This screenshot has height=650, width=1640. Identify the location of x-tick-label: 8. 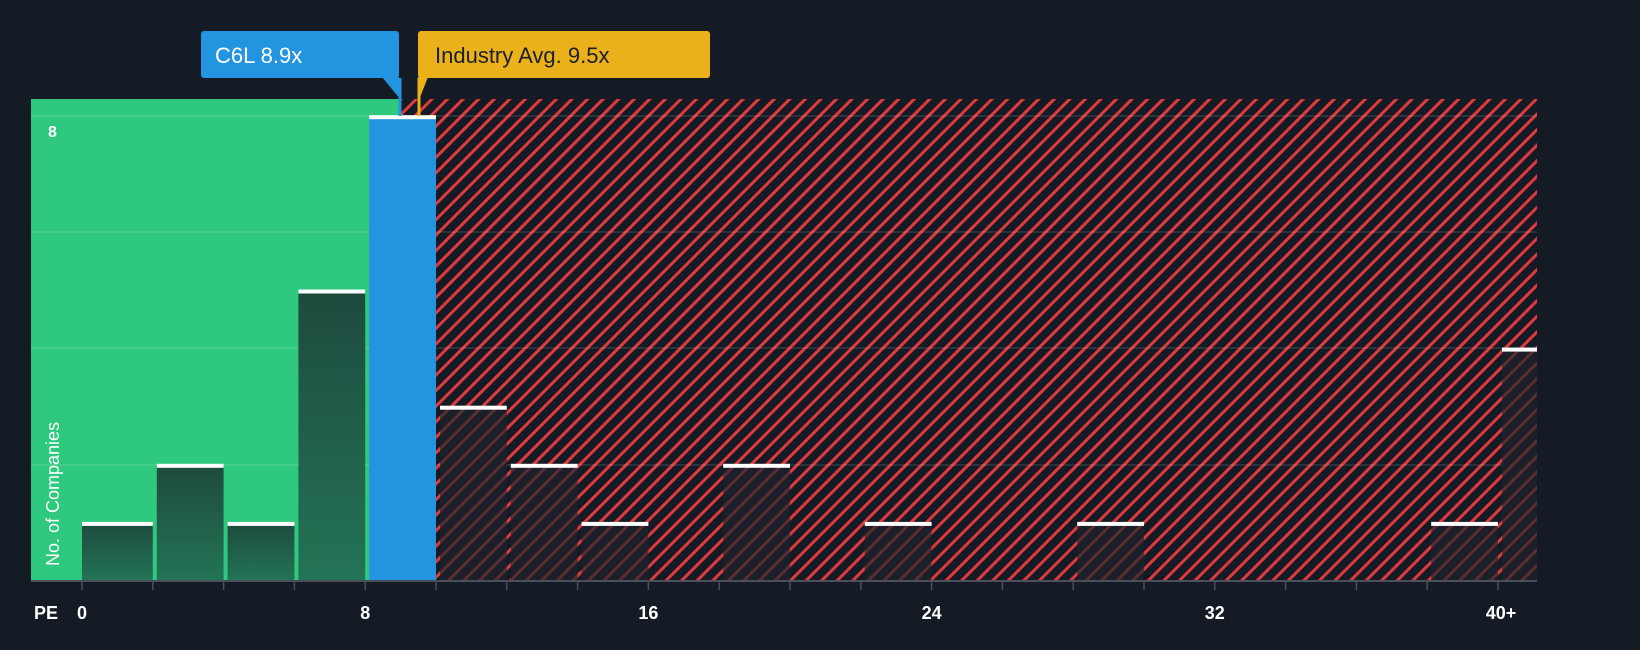
(365, 613).